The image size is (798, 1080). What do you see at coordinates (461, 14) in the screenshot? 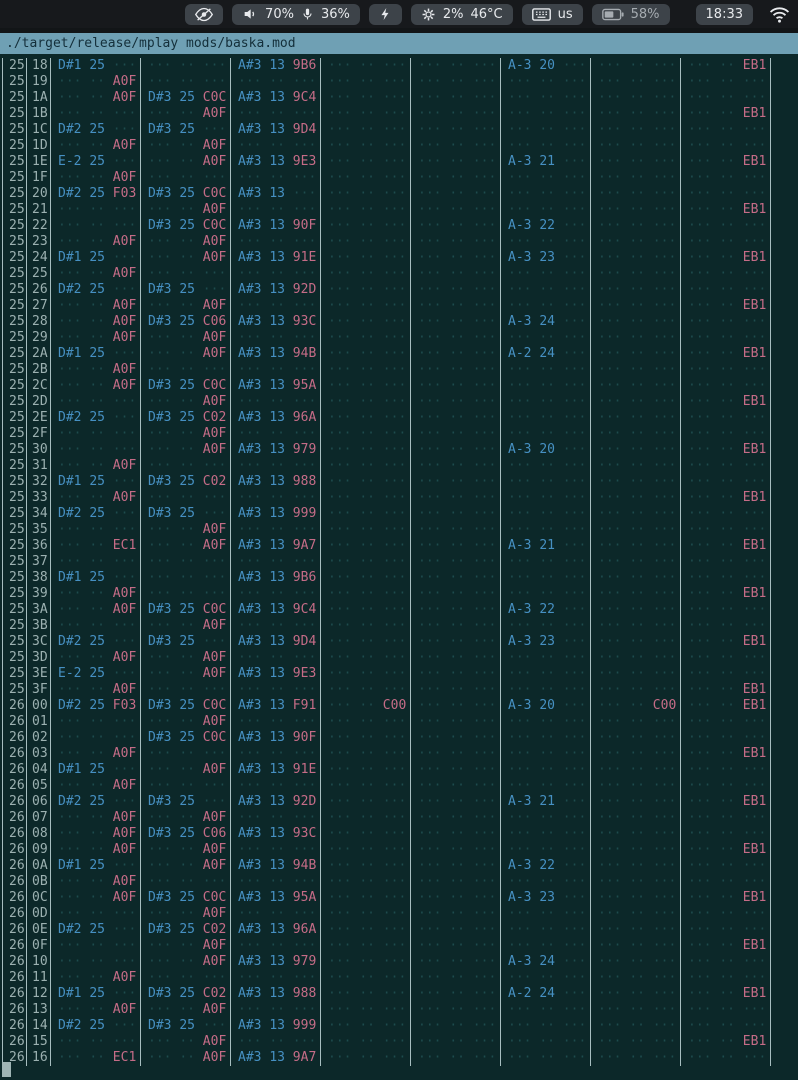
I see `system-stats-pill: 2% 46°C` at bounding box center [461, 14].